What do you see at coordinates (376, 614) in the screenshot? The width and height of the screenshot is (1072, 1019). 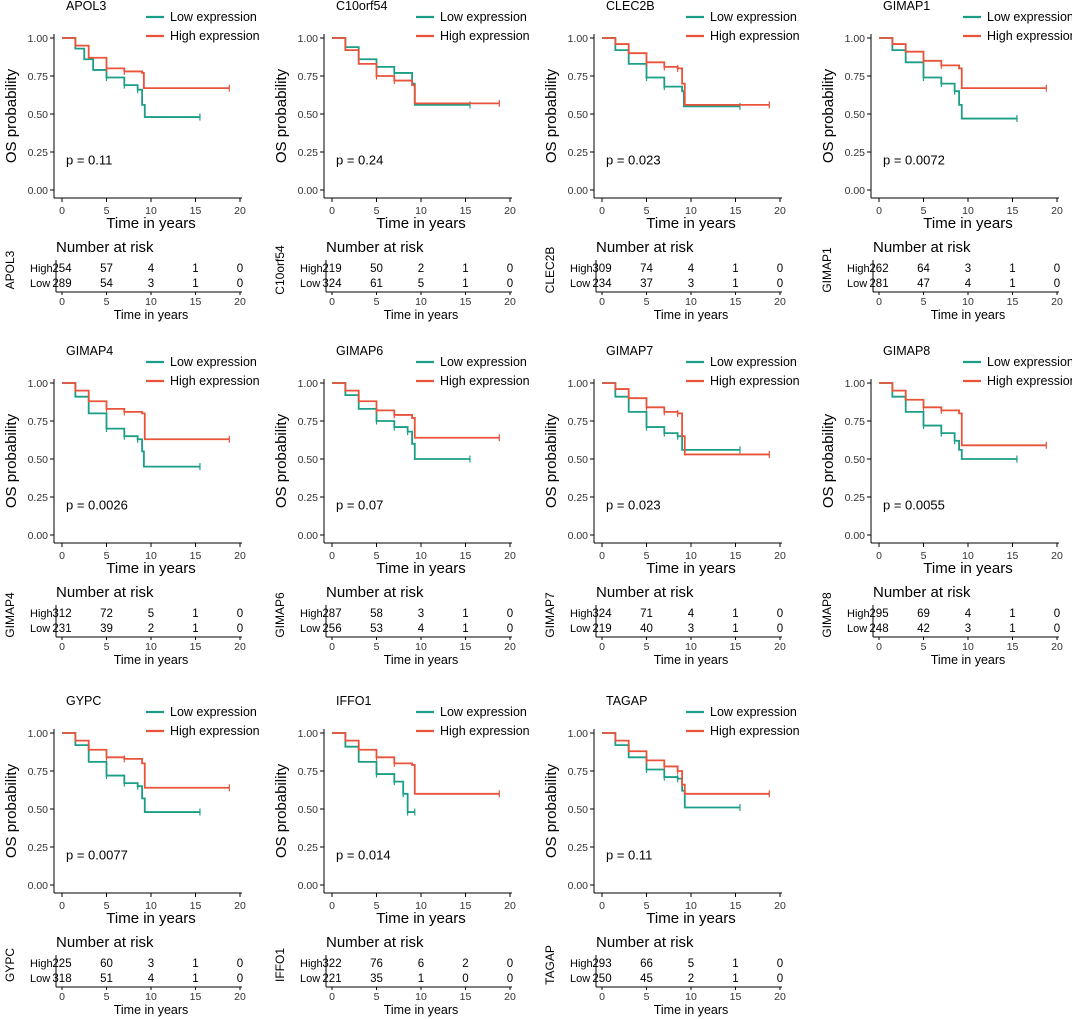 I see `risk-count-high: 58` at bounding box center [376, 614].